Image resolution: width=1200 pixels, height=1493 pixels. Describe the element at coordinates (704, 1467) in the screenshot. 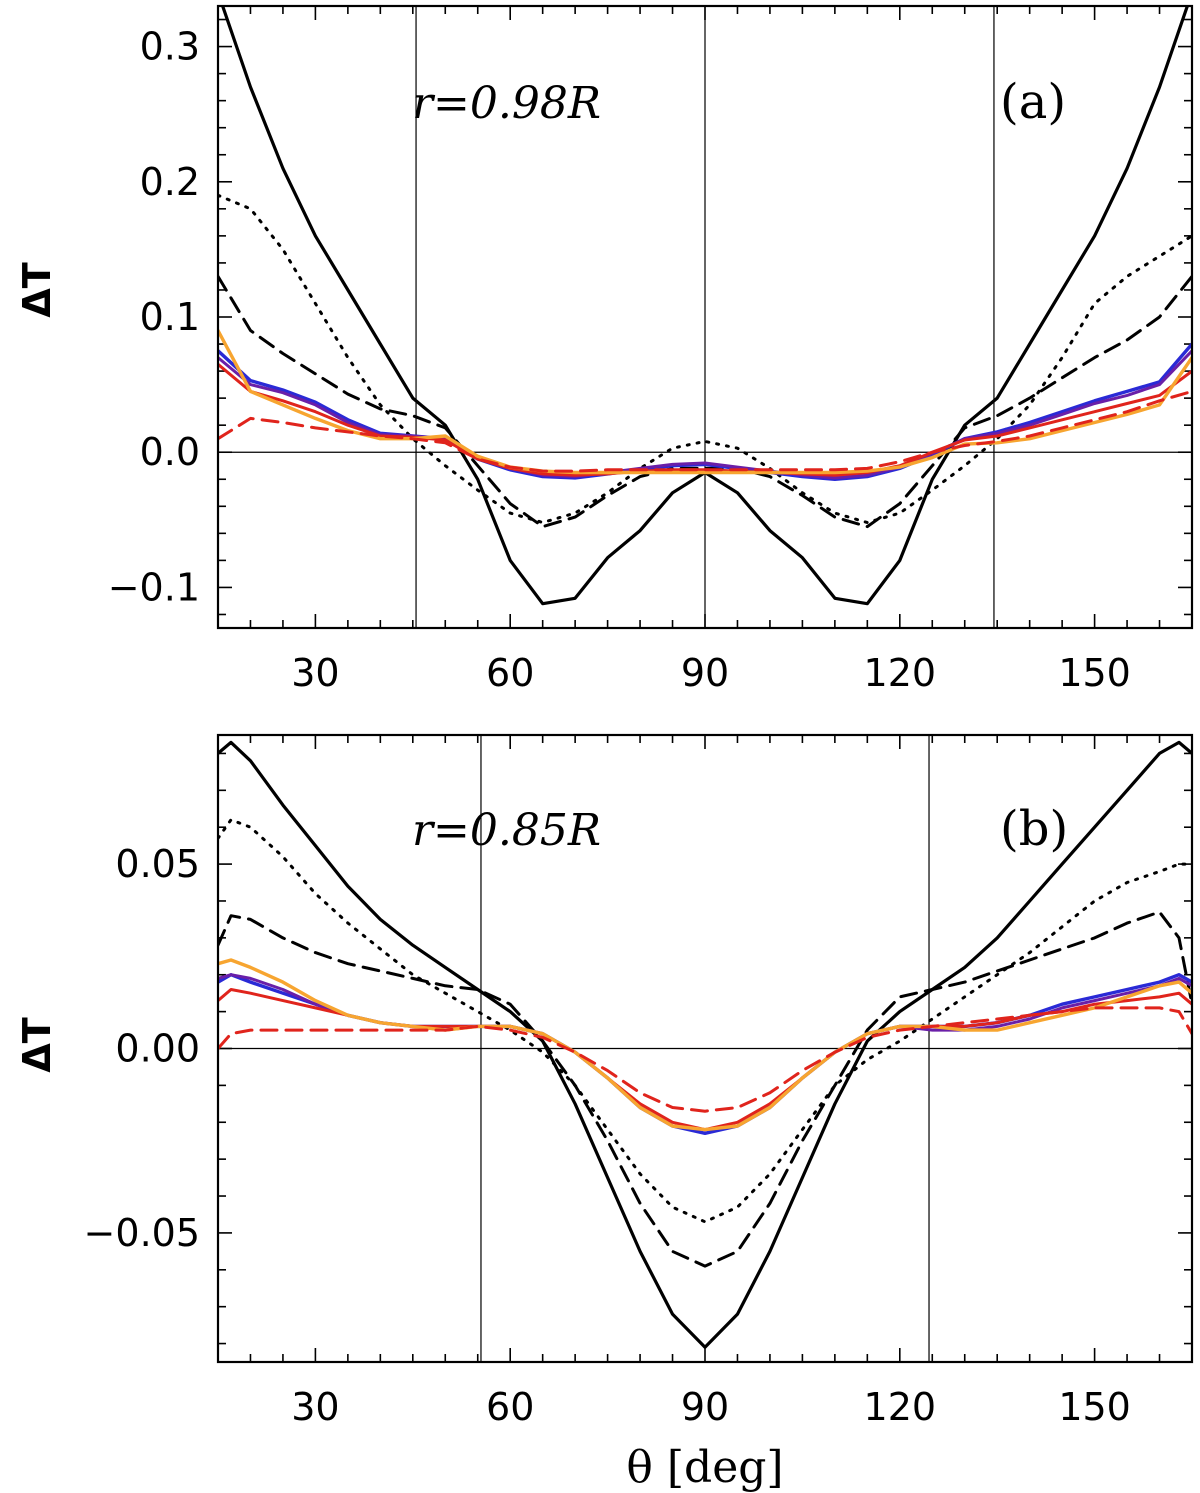

I see `x-axis-label: θ [deg]` at that location.